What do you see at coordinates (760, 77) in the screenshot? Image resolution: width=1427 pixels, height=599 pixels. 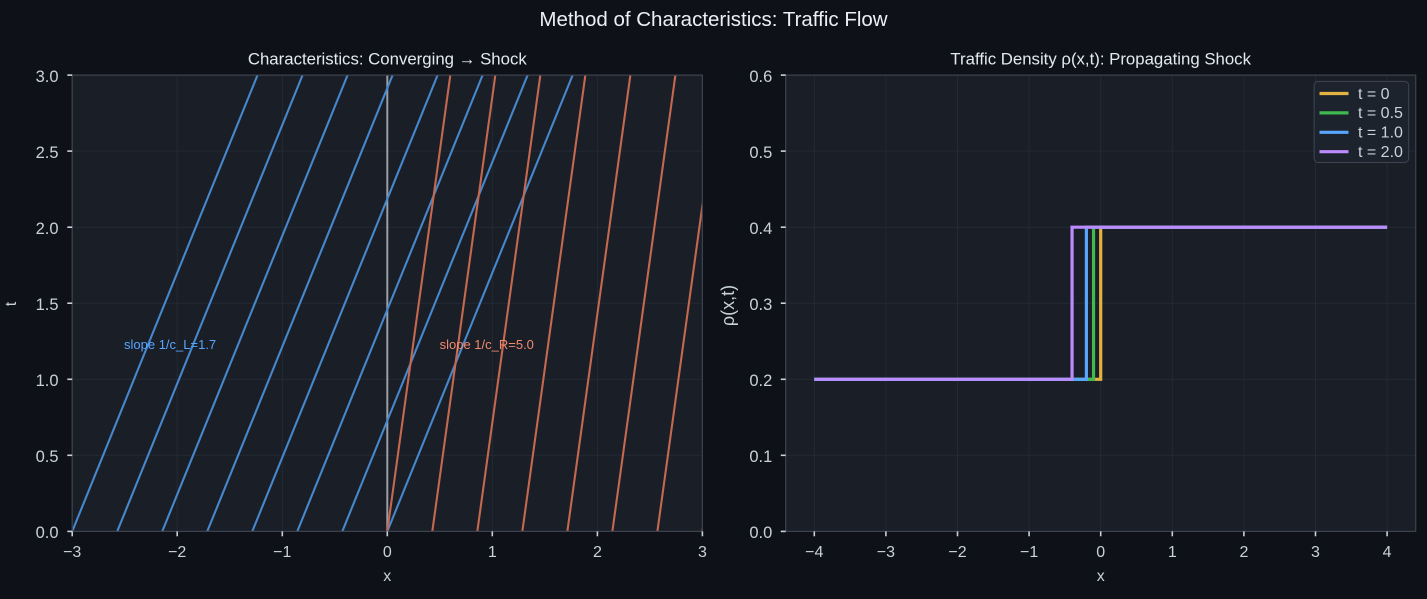 I see `svg-text: 0.6` at bounding box center [760, 77].